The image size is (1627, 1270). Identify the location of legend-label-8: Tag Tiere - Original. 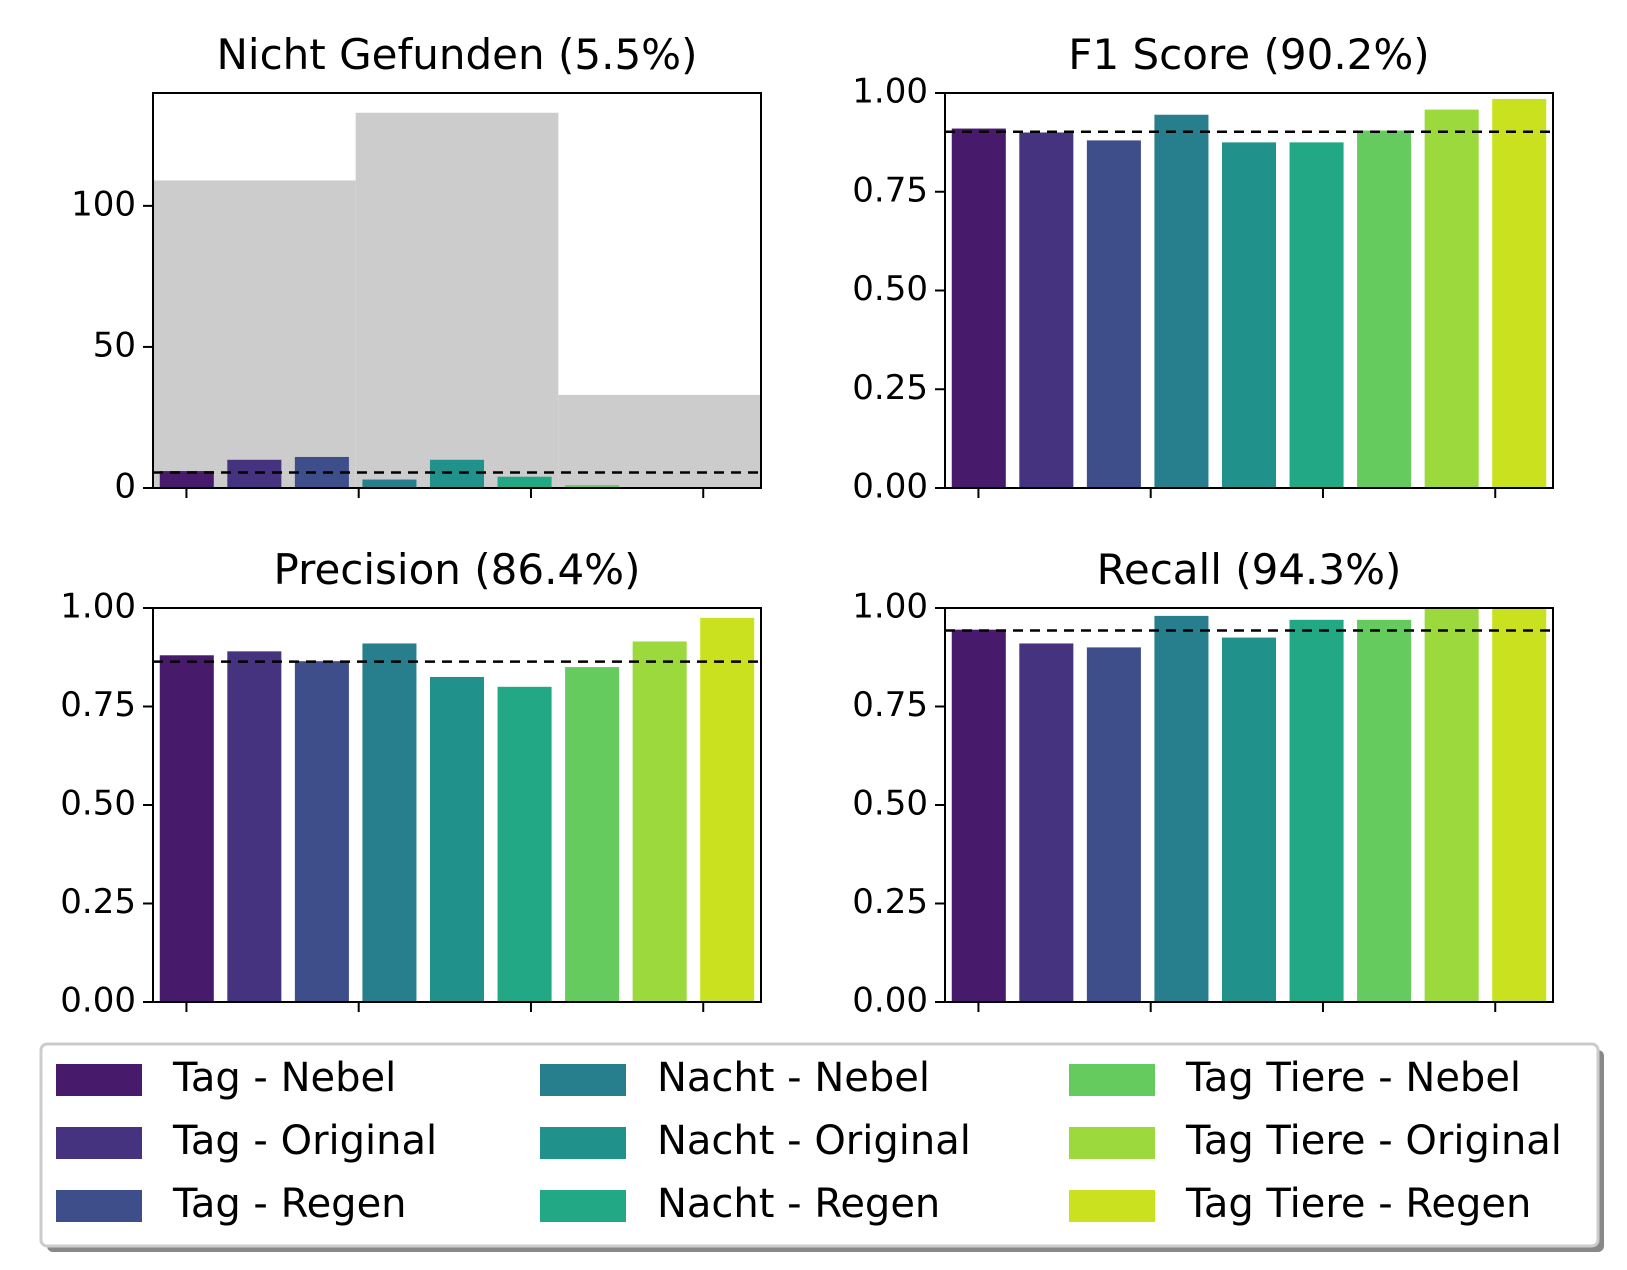
(1373, 1141).